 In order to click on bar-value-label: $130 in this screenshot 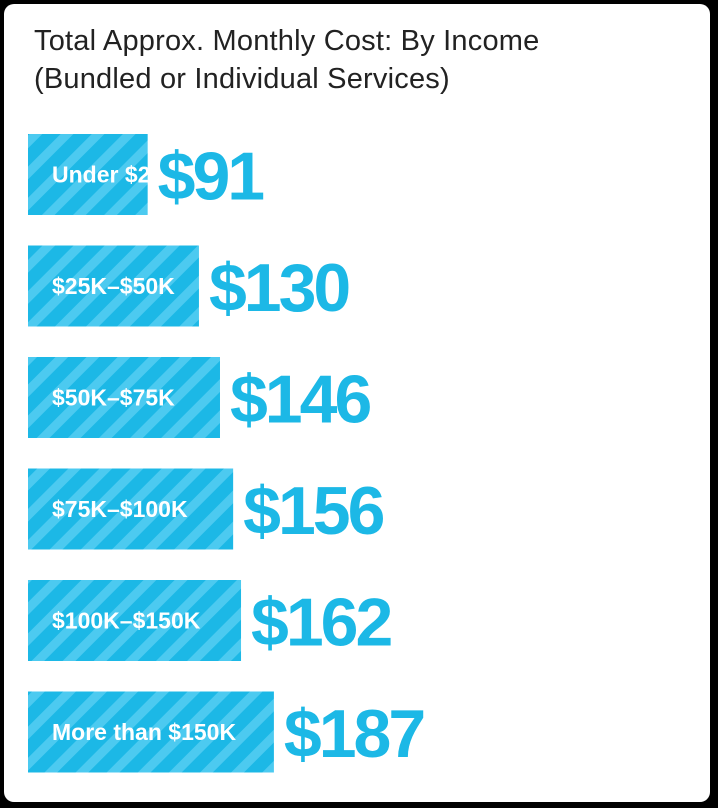, I will do `click(279, 288)`.